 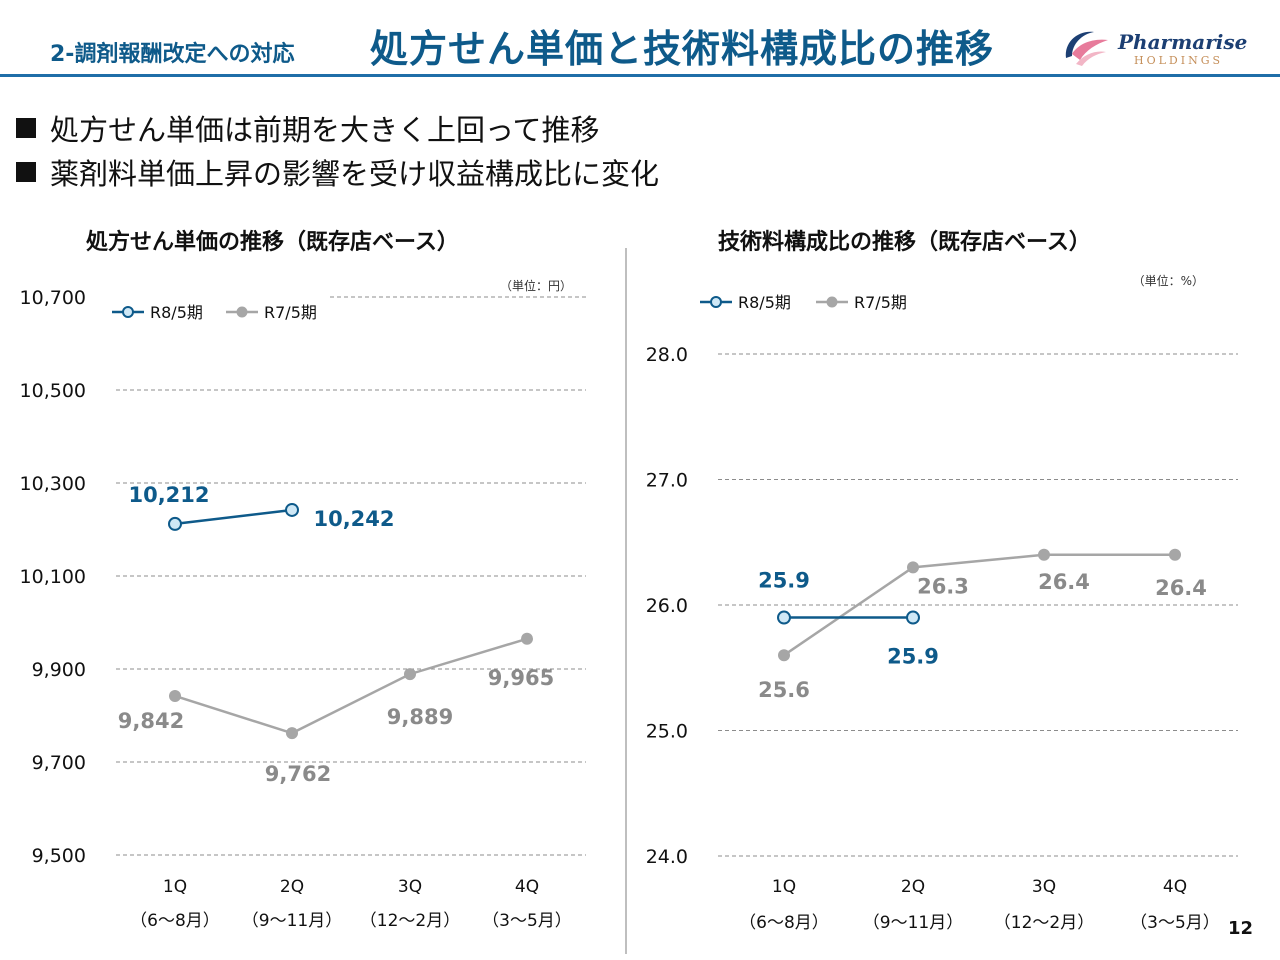 I want to click on unit-label: （単位：円）, so click(x=536, y=285).